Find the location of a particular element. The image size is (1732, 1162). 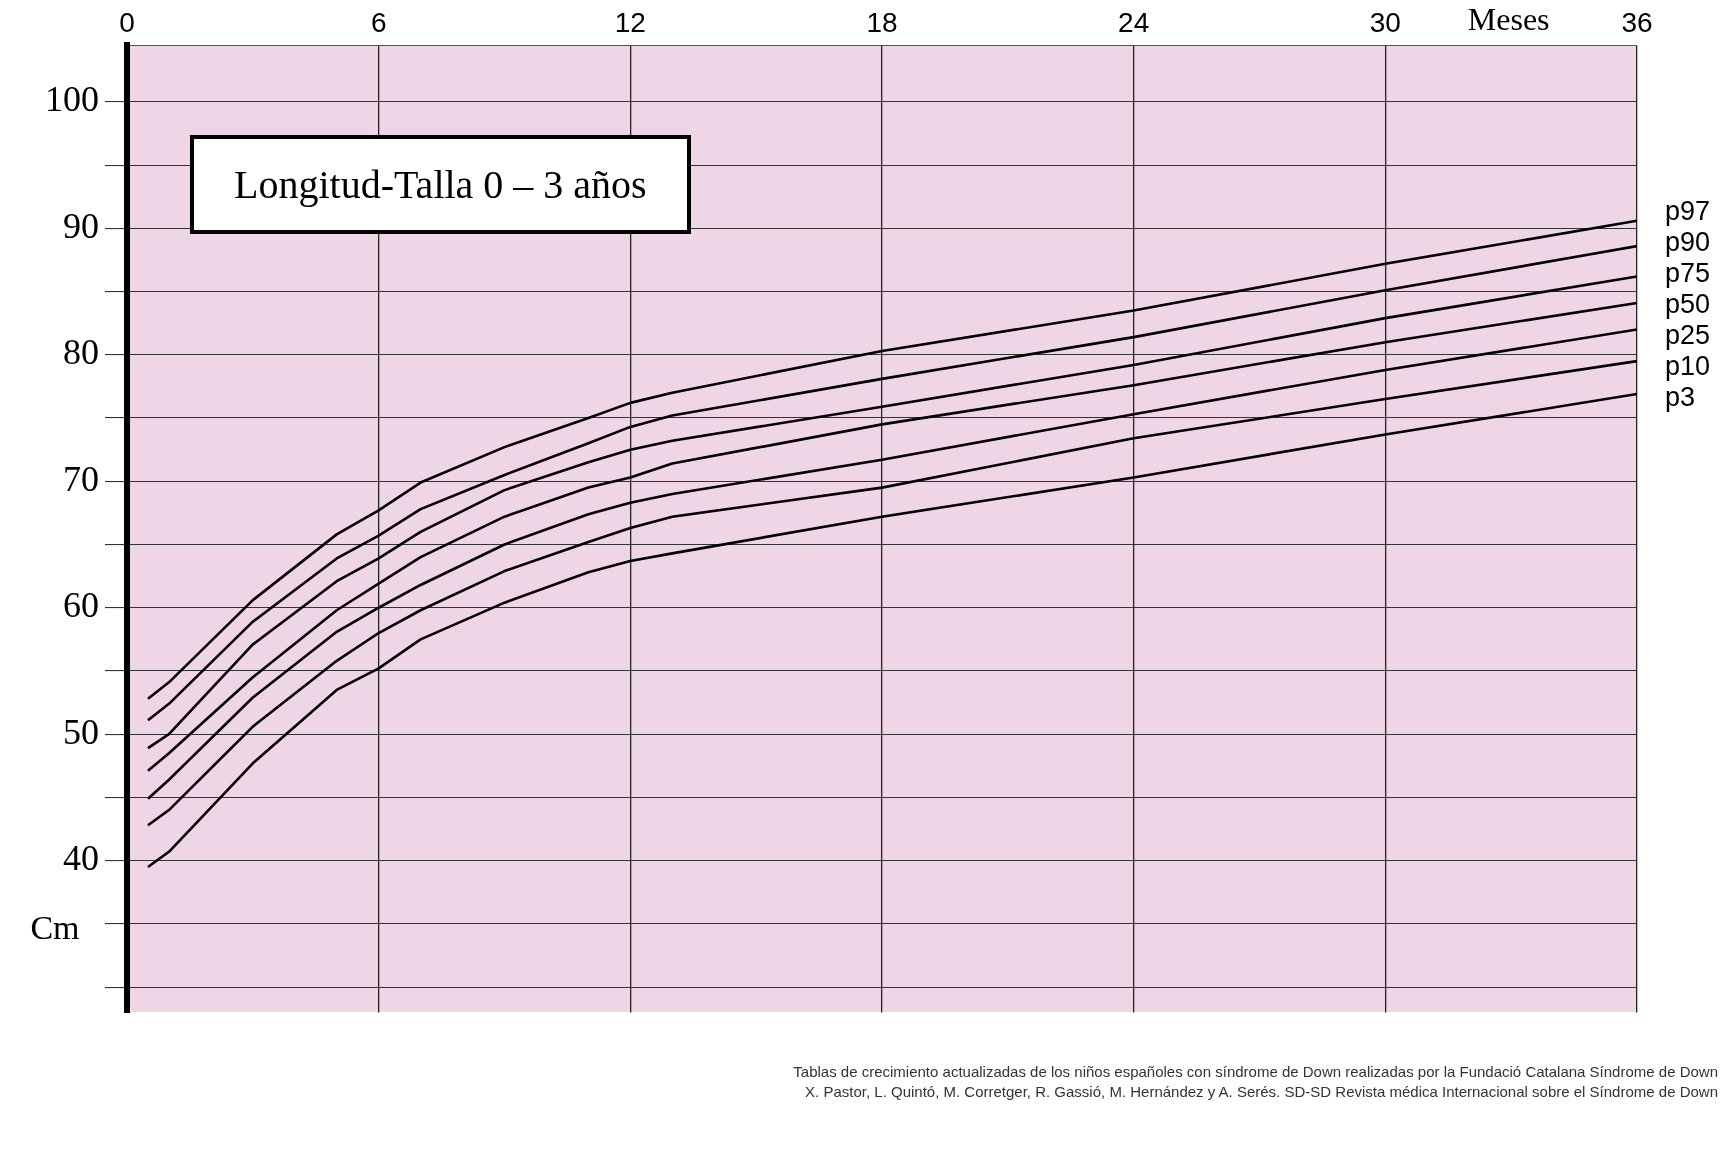

text: X. Pastor, L. Quintó, M. Corretger, R. Gassió, M. Hernández y A. Serés. SD-SD Revista médica Internacional sobre el Síndrome de Down is located at coordinates (1261, 1092).